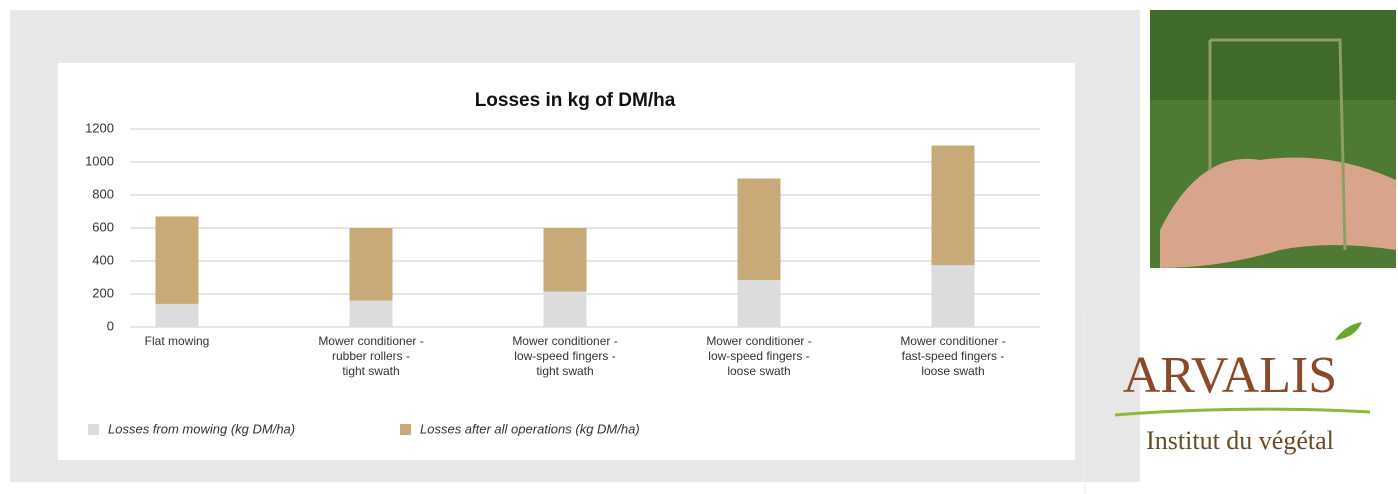  What do you see at coordinates (99, 127) in the screenshot?
I see `y-tick-label: 1200` at bounding box center [99, 127].